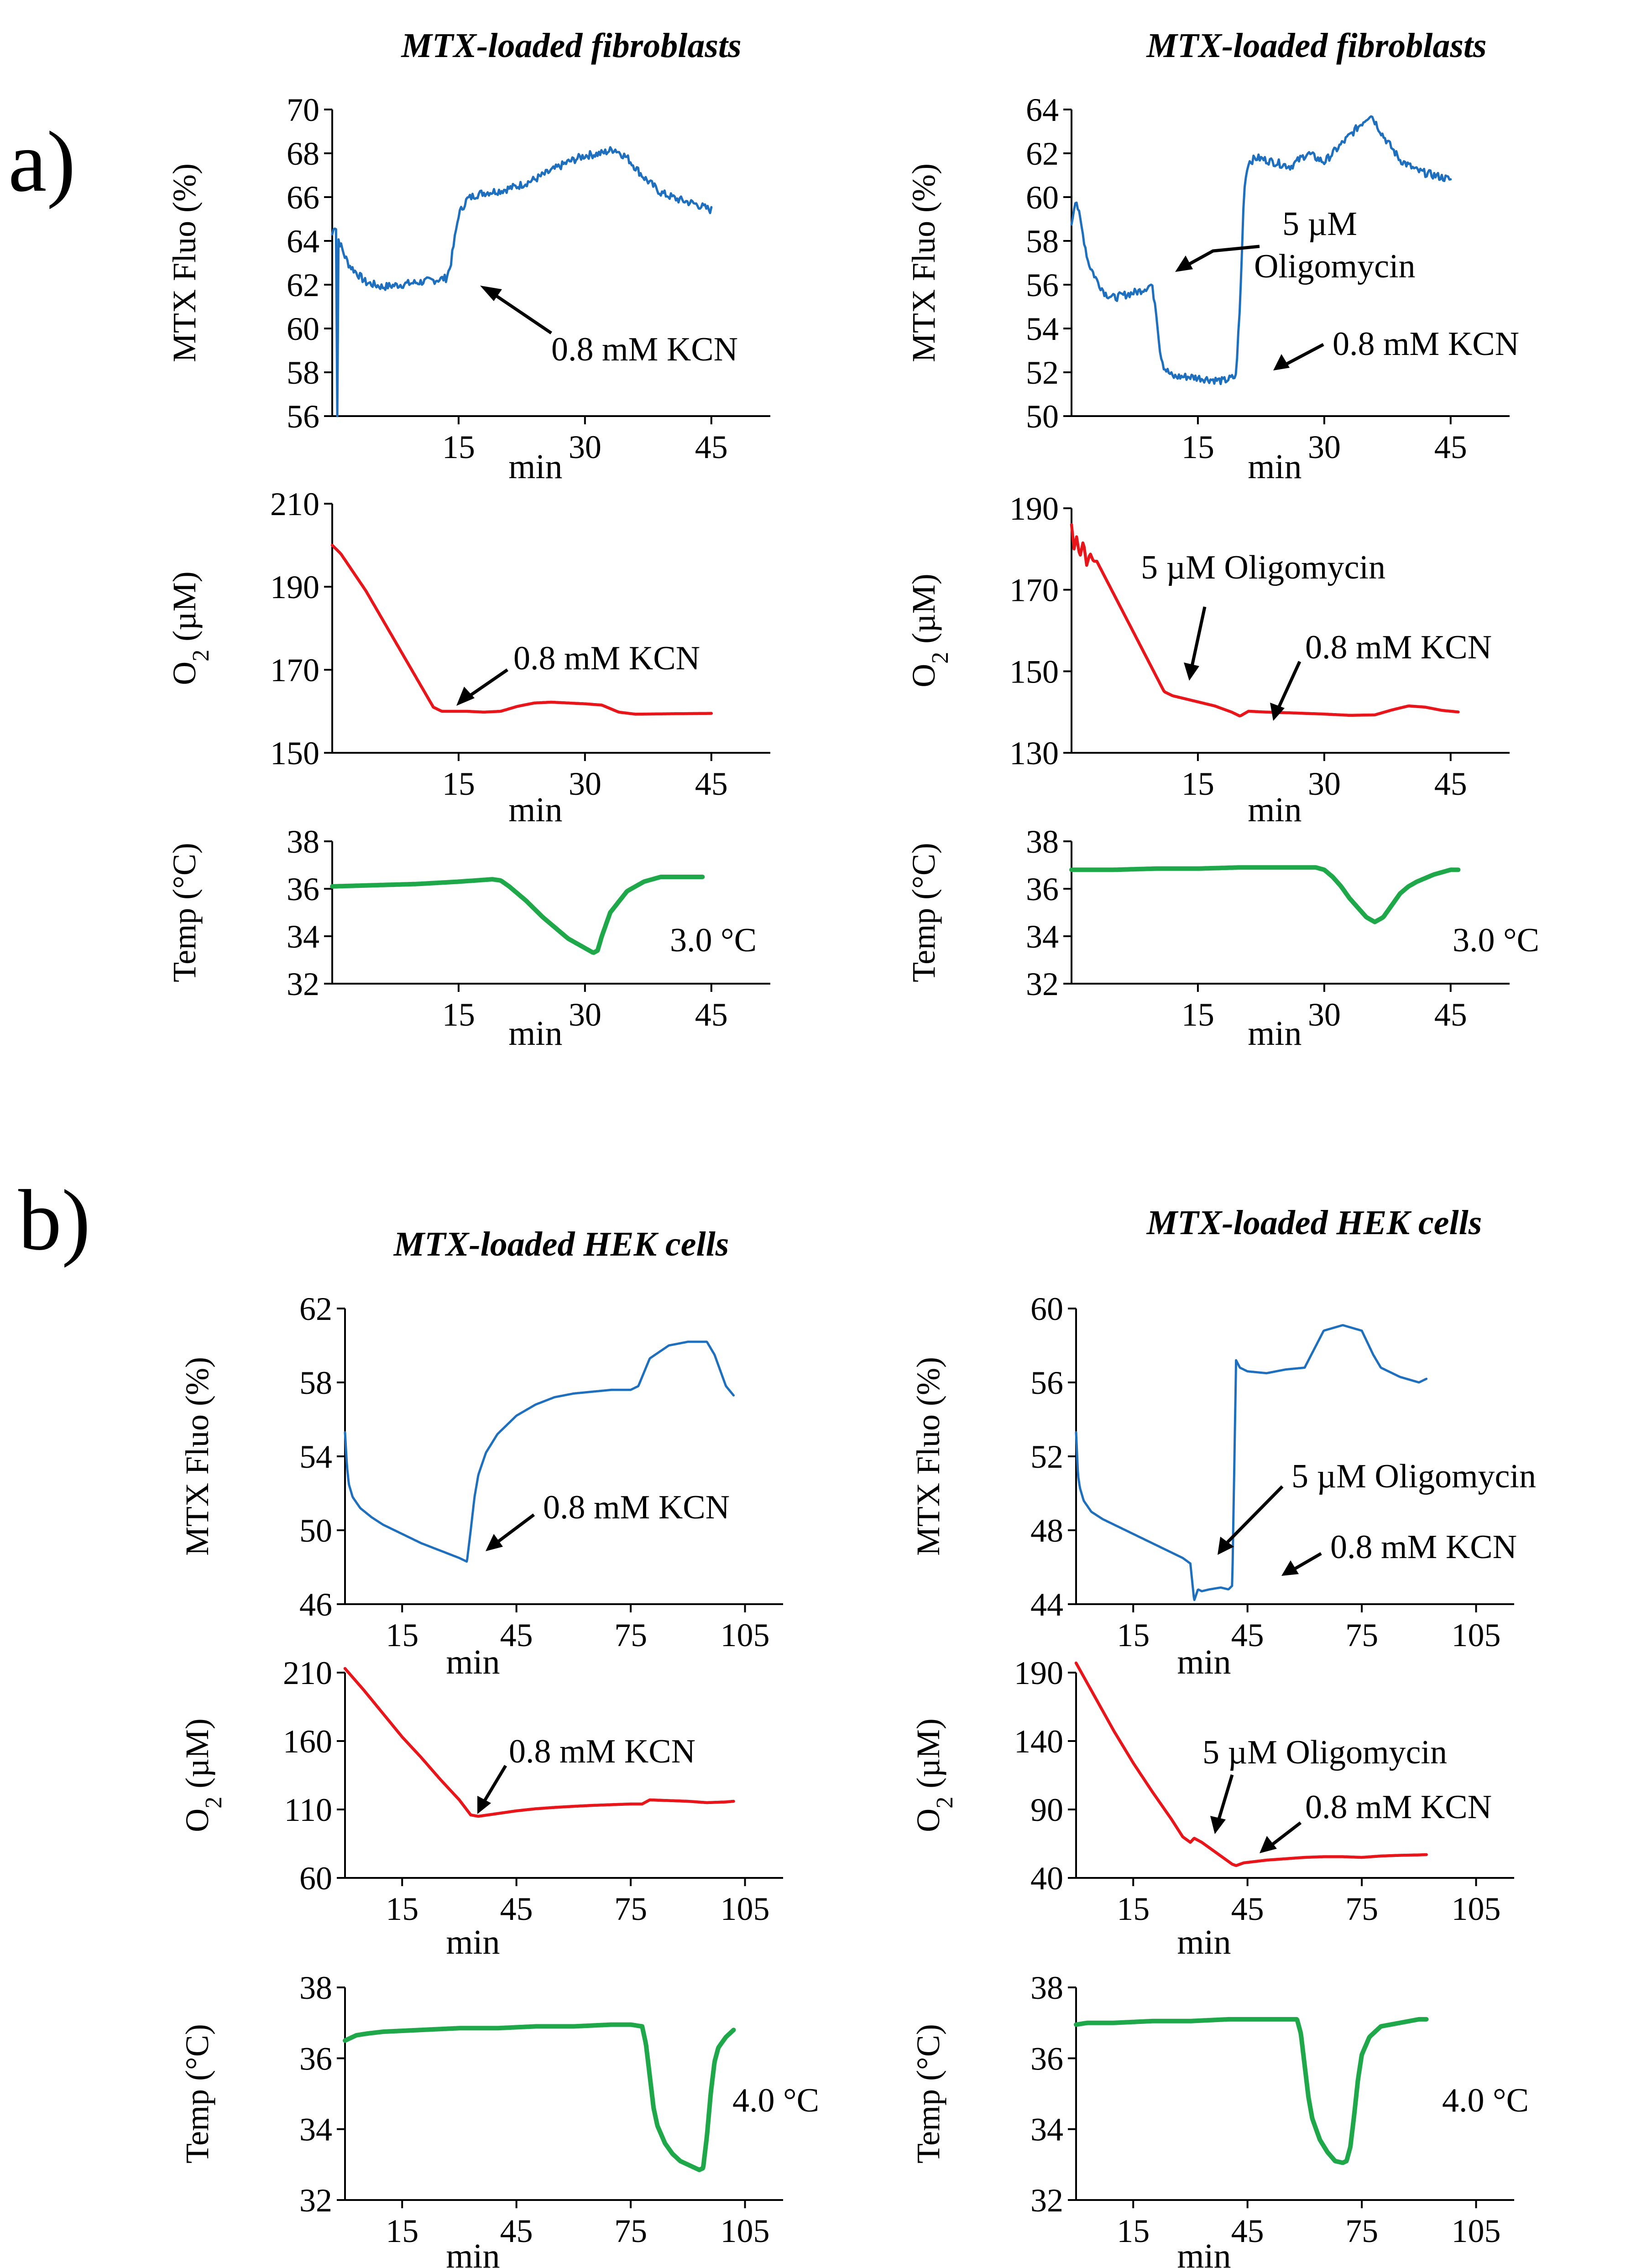 The height and width of the screenshot is (2268, 1631). I want to click on axes-b-left-o2, so click(564, 1776).